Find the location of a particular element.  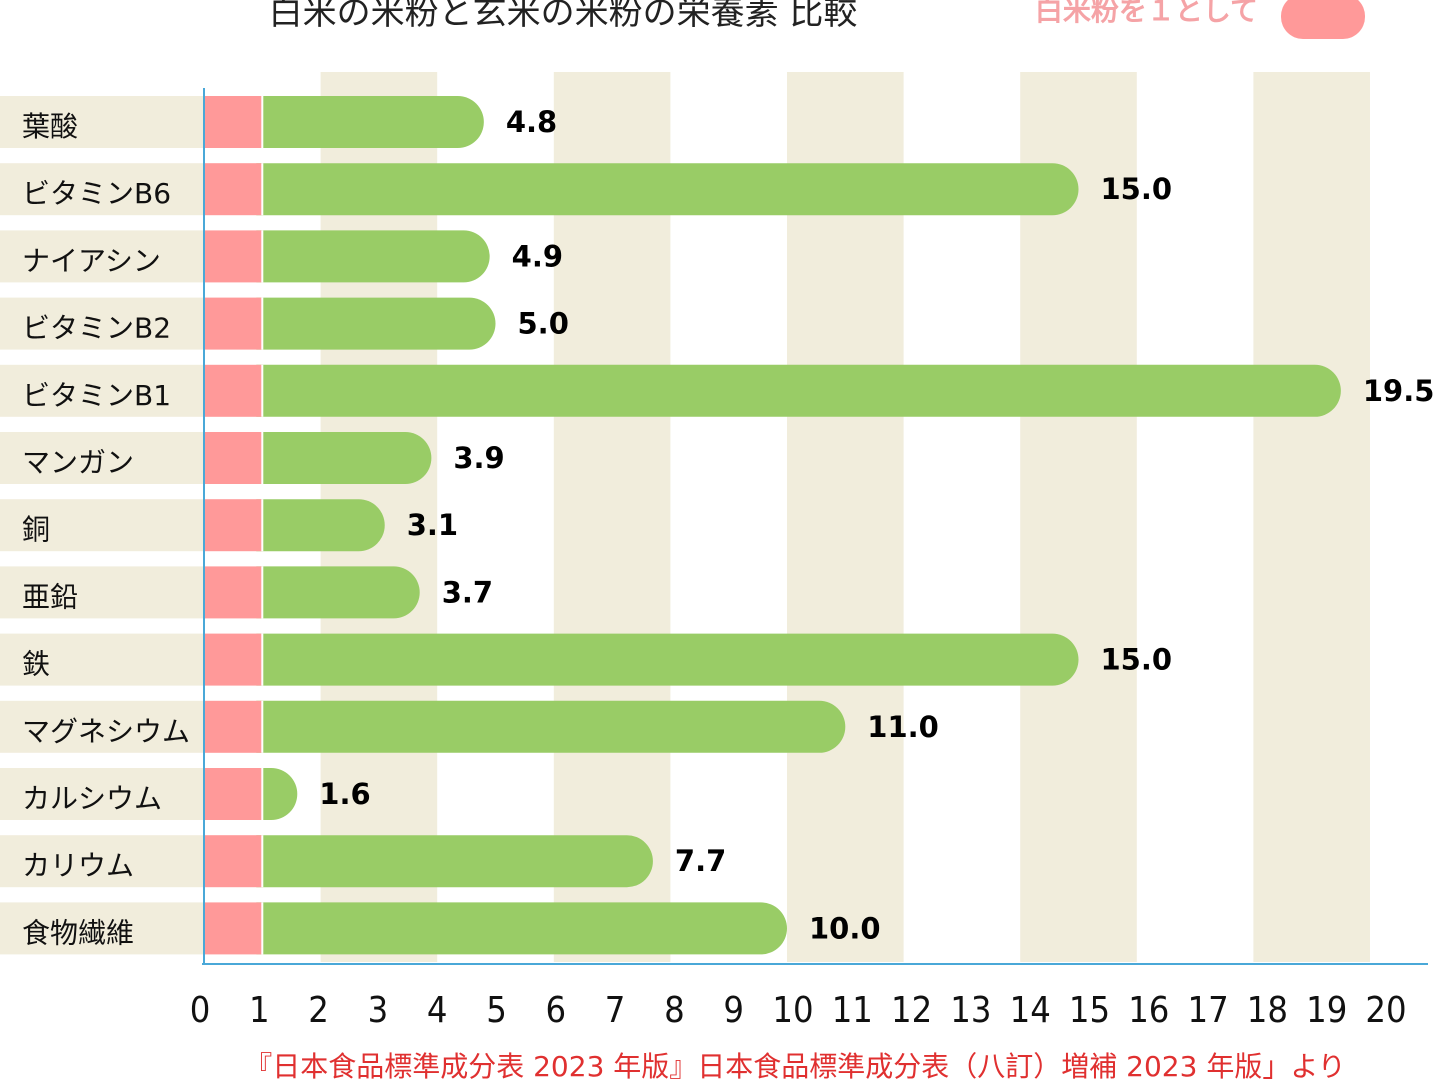

x-tick-label: 4 is located at coordinates (437, 1010).